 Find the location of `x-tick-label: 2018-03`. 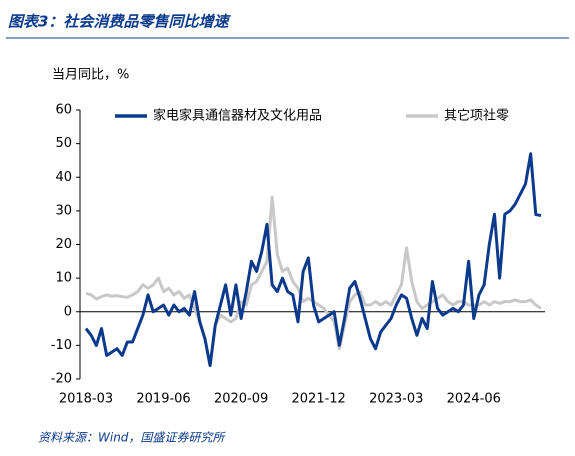

x-tick-label: 2018-03 is located at coordinates (86, 399).